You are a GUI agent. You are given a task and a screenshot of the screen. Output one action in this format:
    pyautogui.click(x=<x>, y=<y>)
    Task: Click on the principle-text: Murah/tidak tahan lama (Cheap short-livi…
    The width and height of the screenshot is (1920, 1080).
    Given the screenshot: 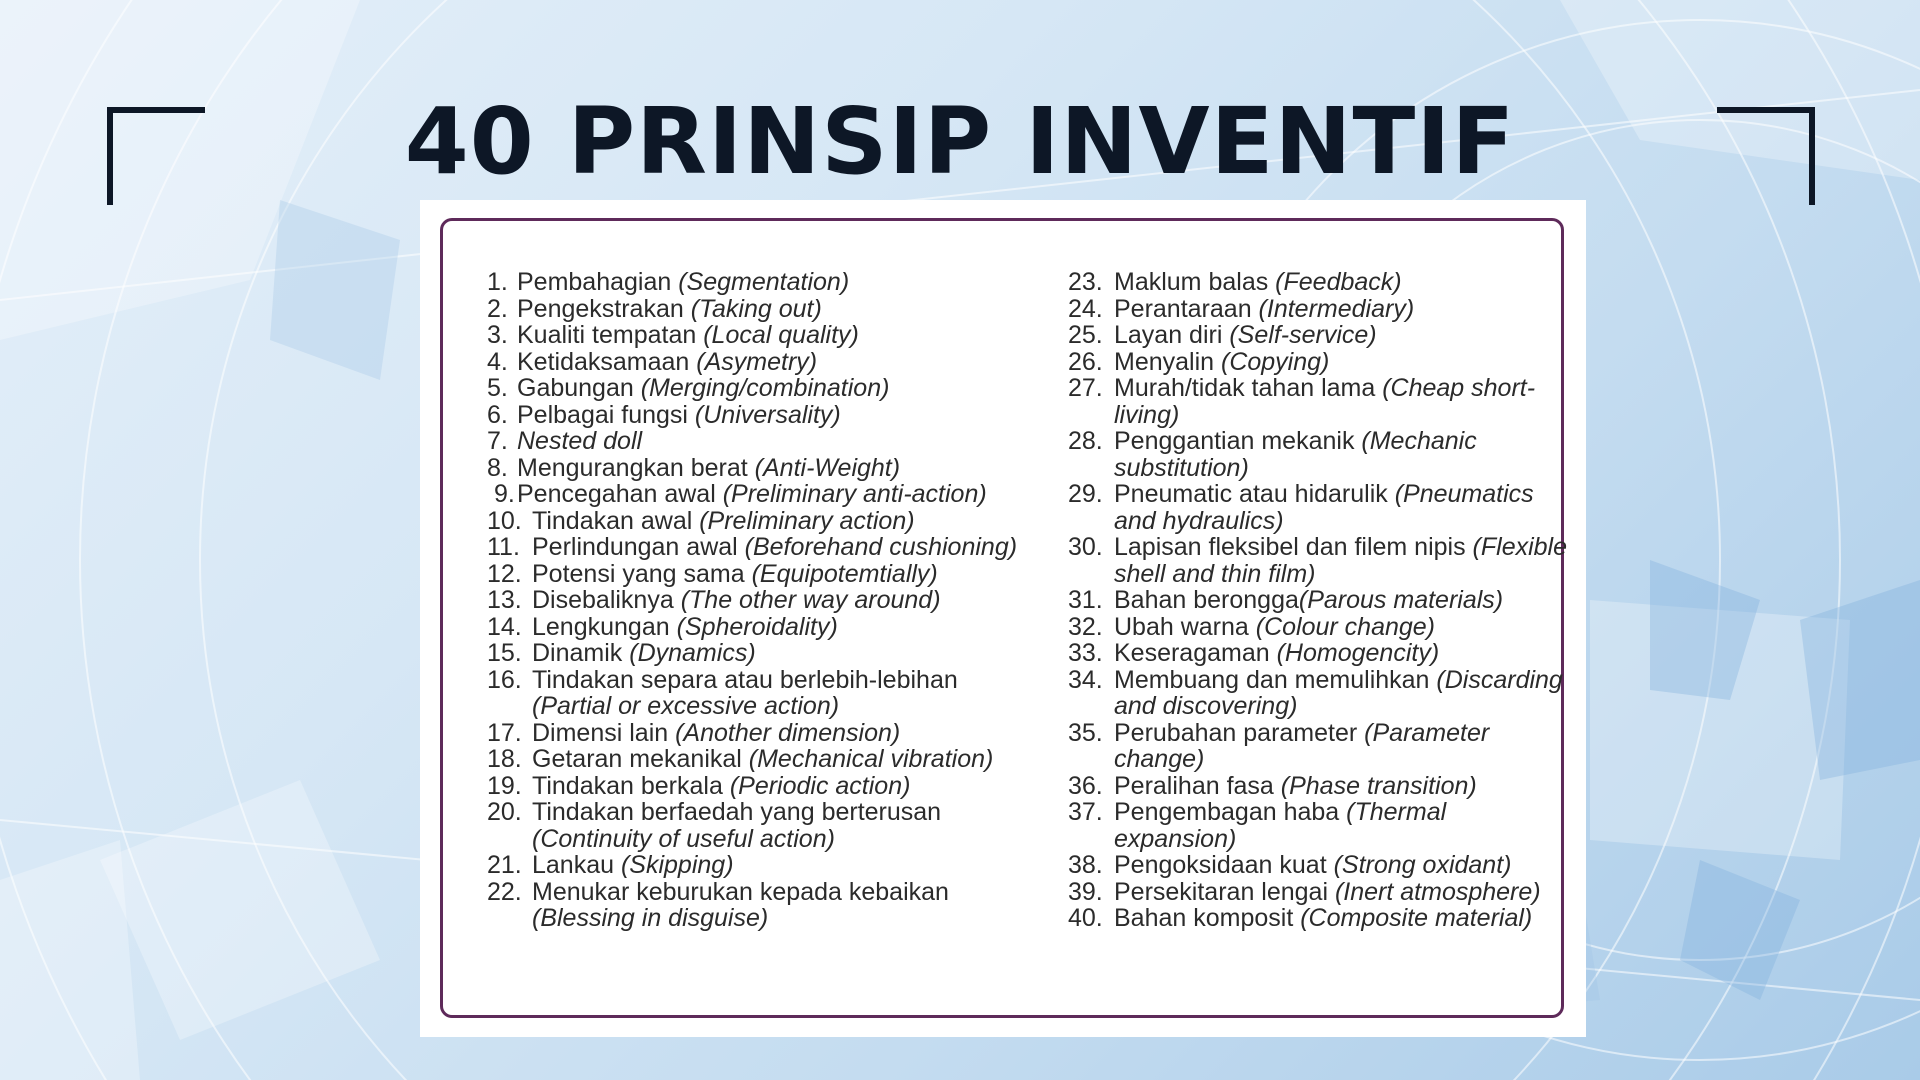 What is the action you would take?
    pyautogui.click(x=1341, y=401)
    